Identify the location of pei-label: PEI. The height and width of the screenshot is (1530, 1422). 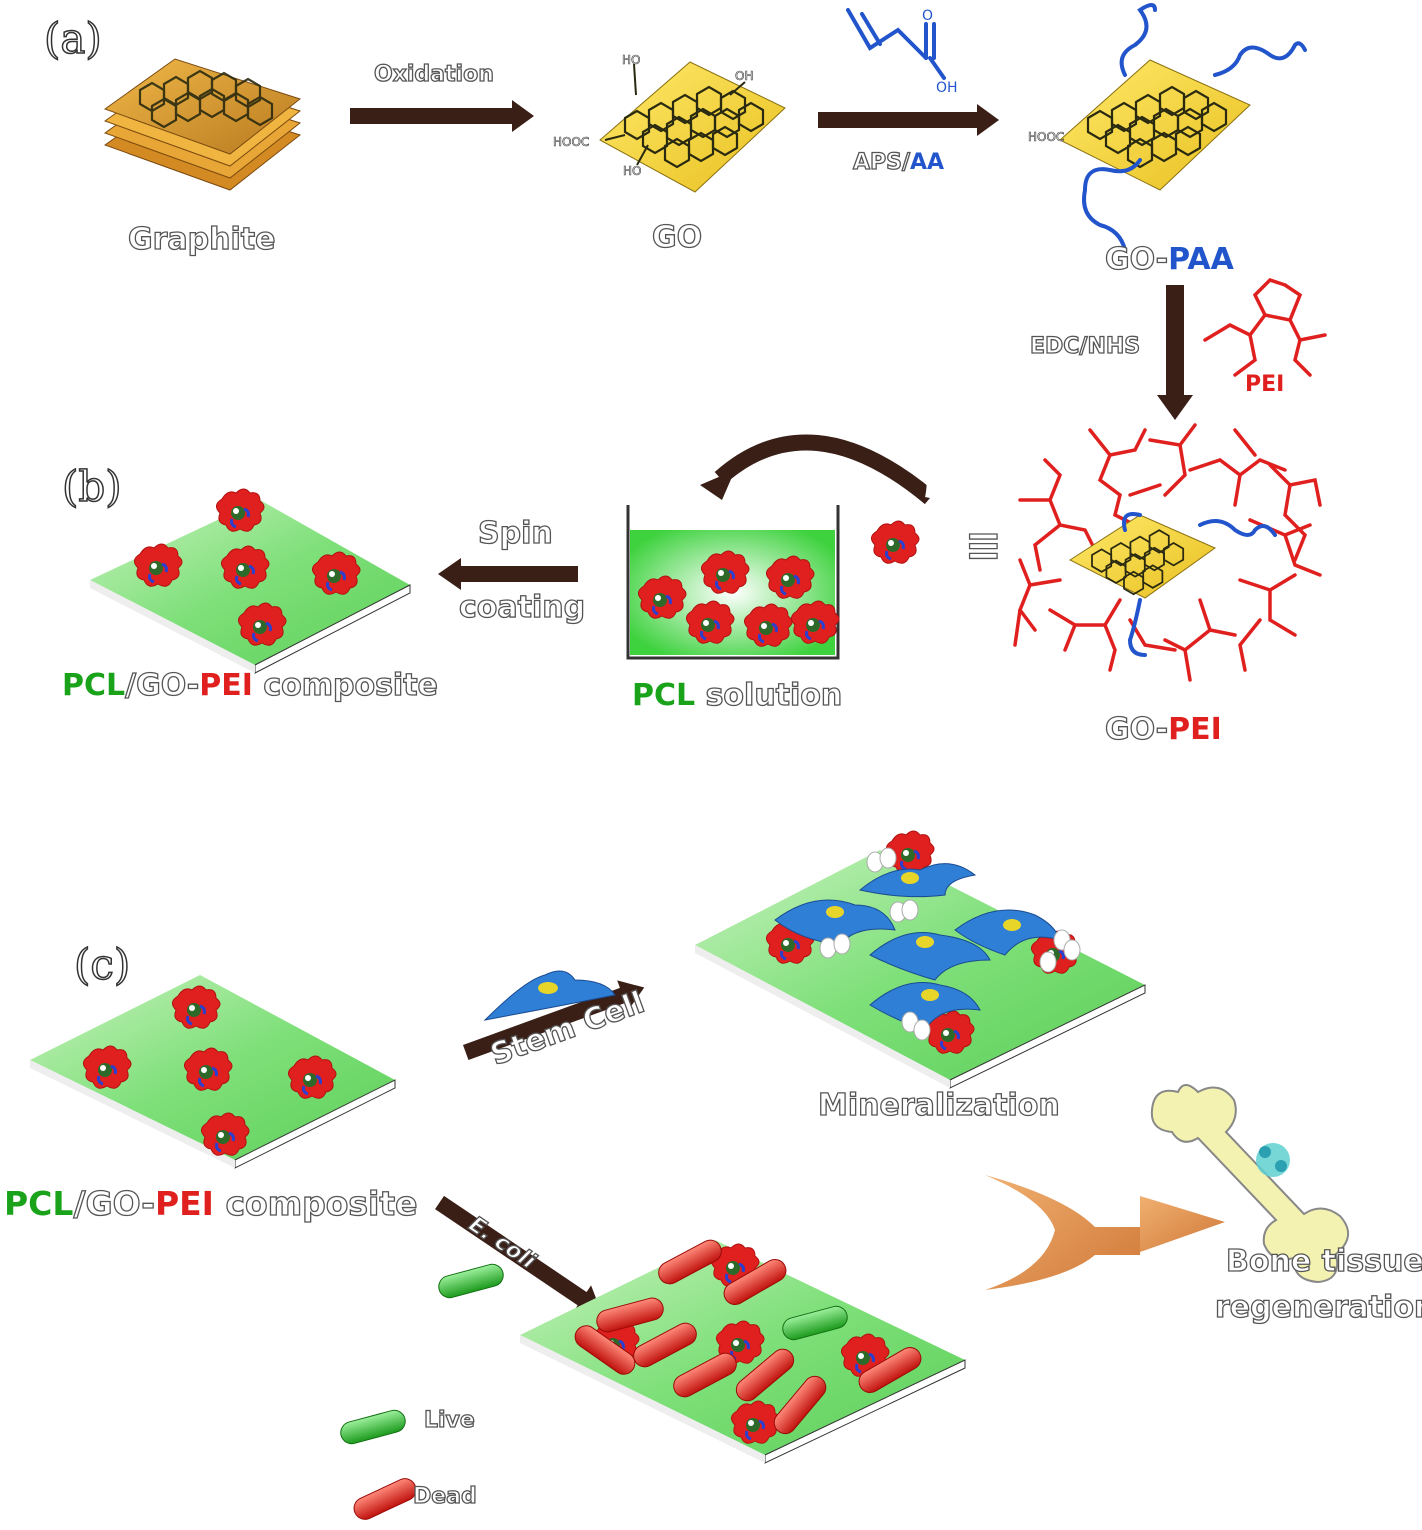
(1265, 384).